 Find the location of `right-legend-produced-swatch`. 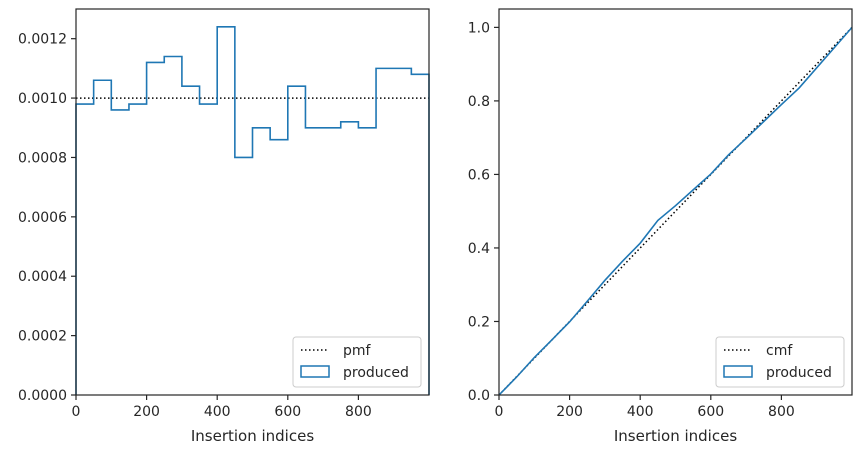

right-legend-produced-swatch is located at coordinates (738, 371).